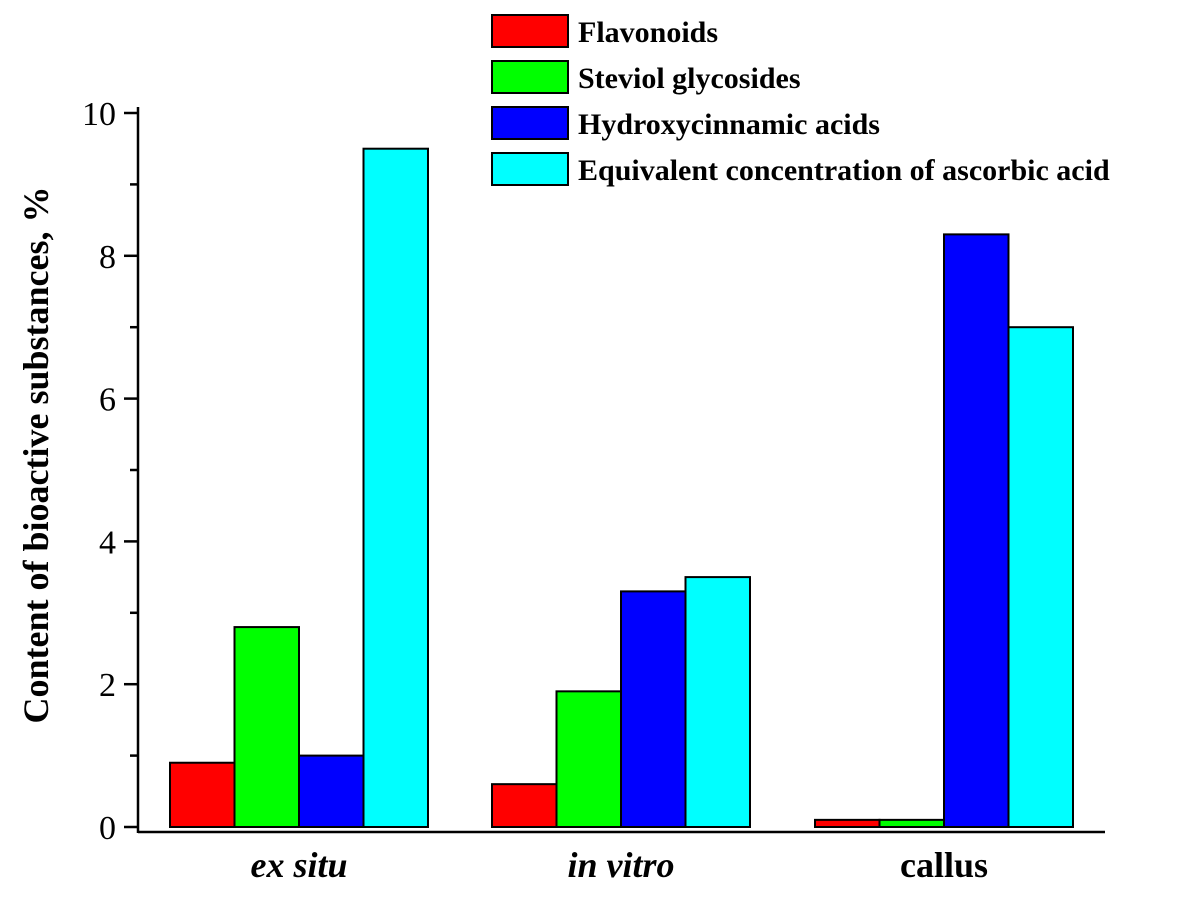 This screenshot has width=1200, height=913. What do you see at coordinates (107, 400) in the screenshot?
I see `y-tick-label: 6` at bounding box center [107, 400].